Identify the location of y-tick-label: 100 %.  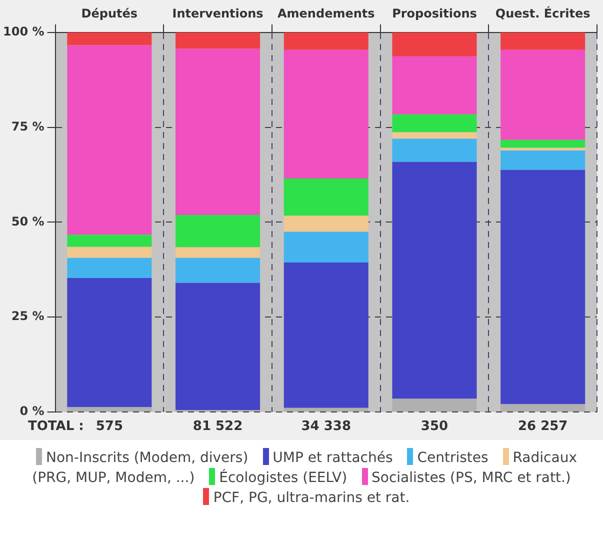
(23, 31).